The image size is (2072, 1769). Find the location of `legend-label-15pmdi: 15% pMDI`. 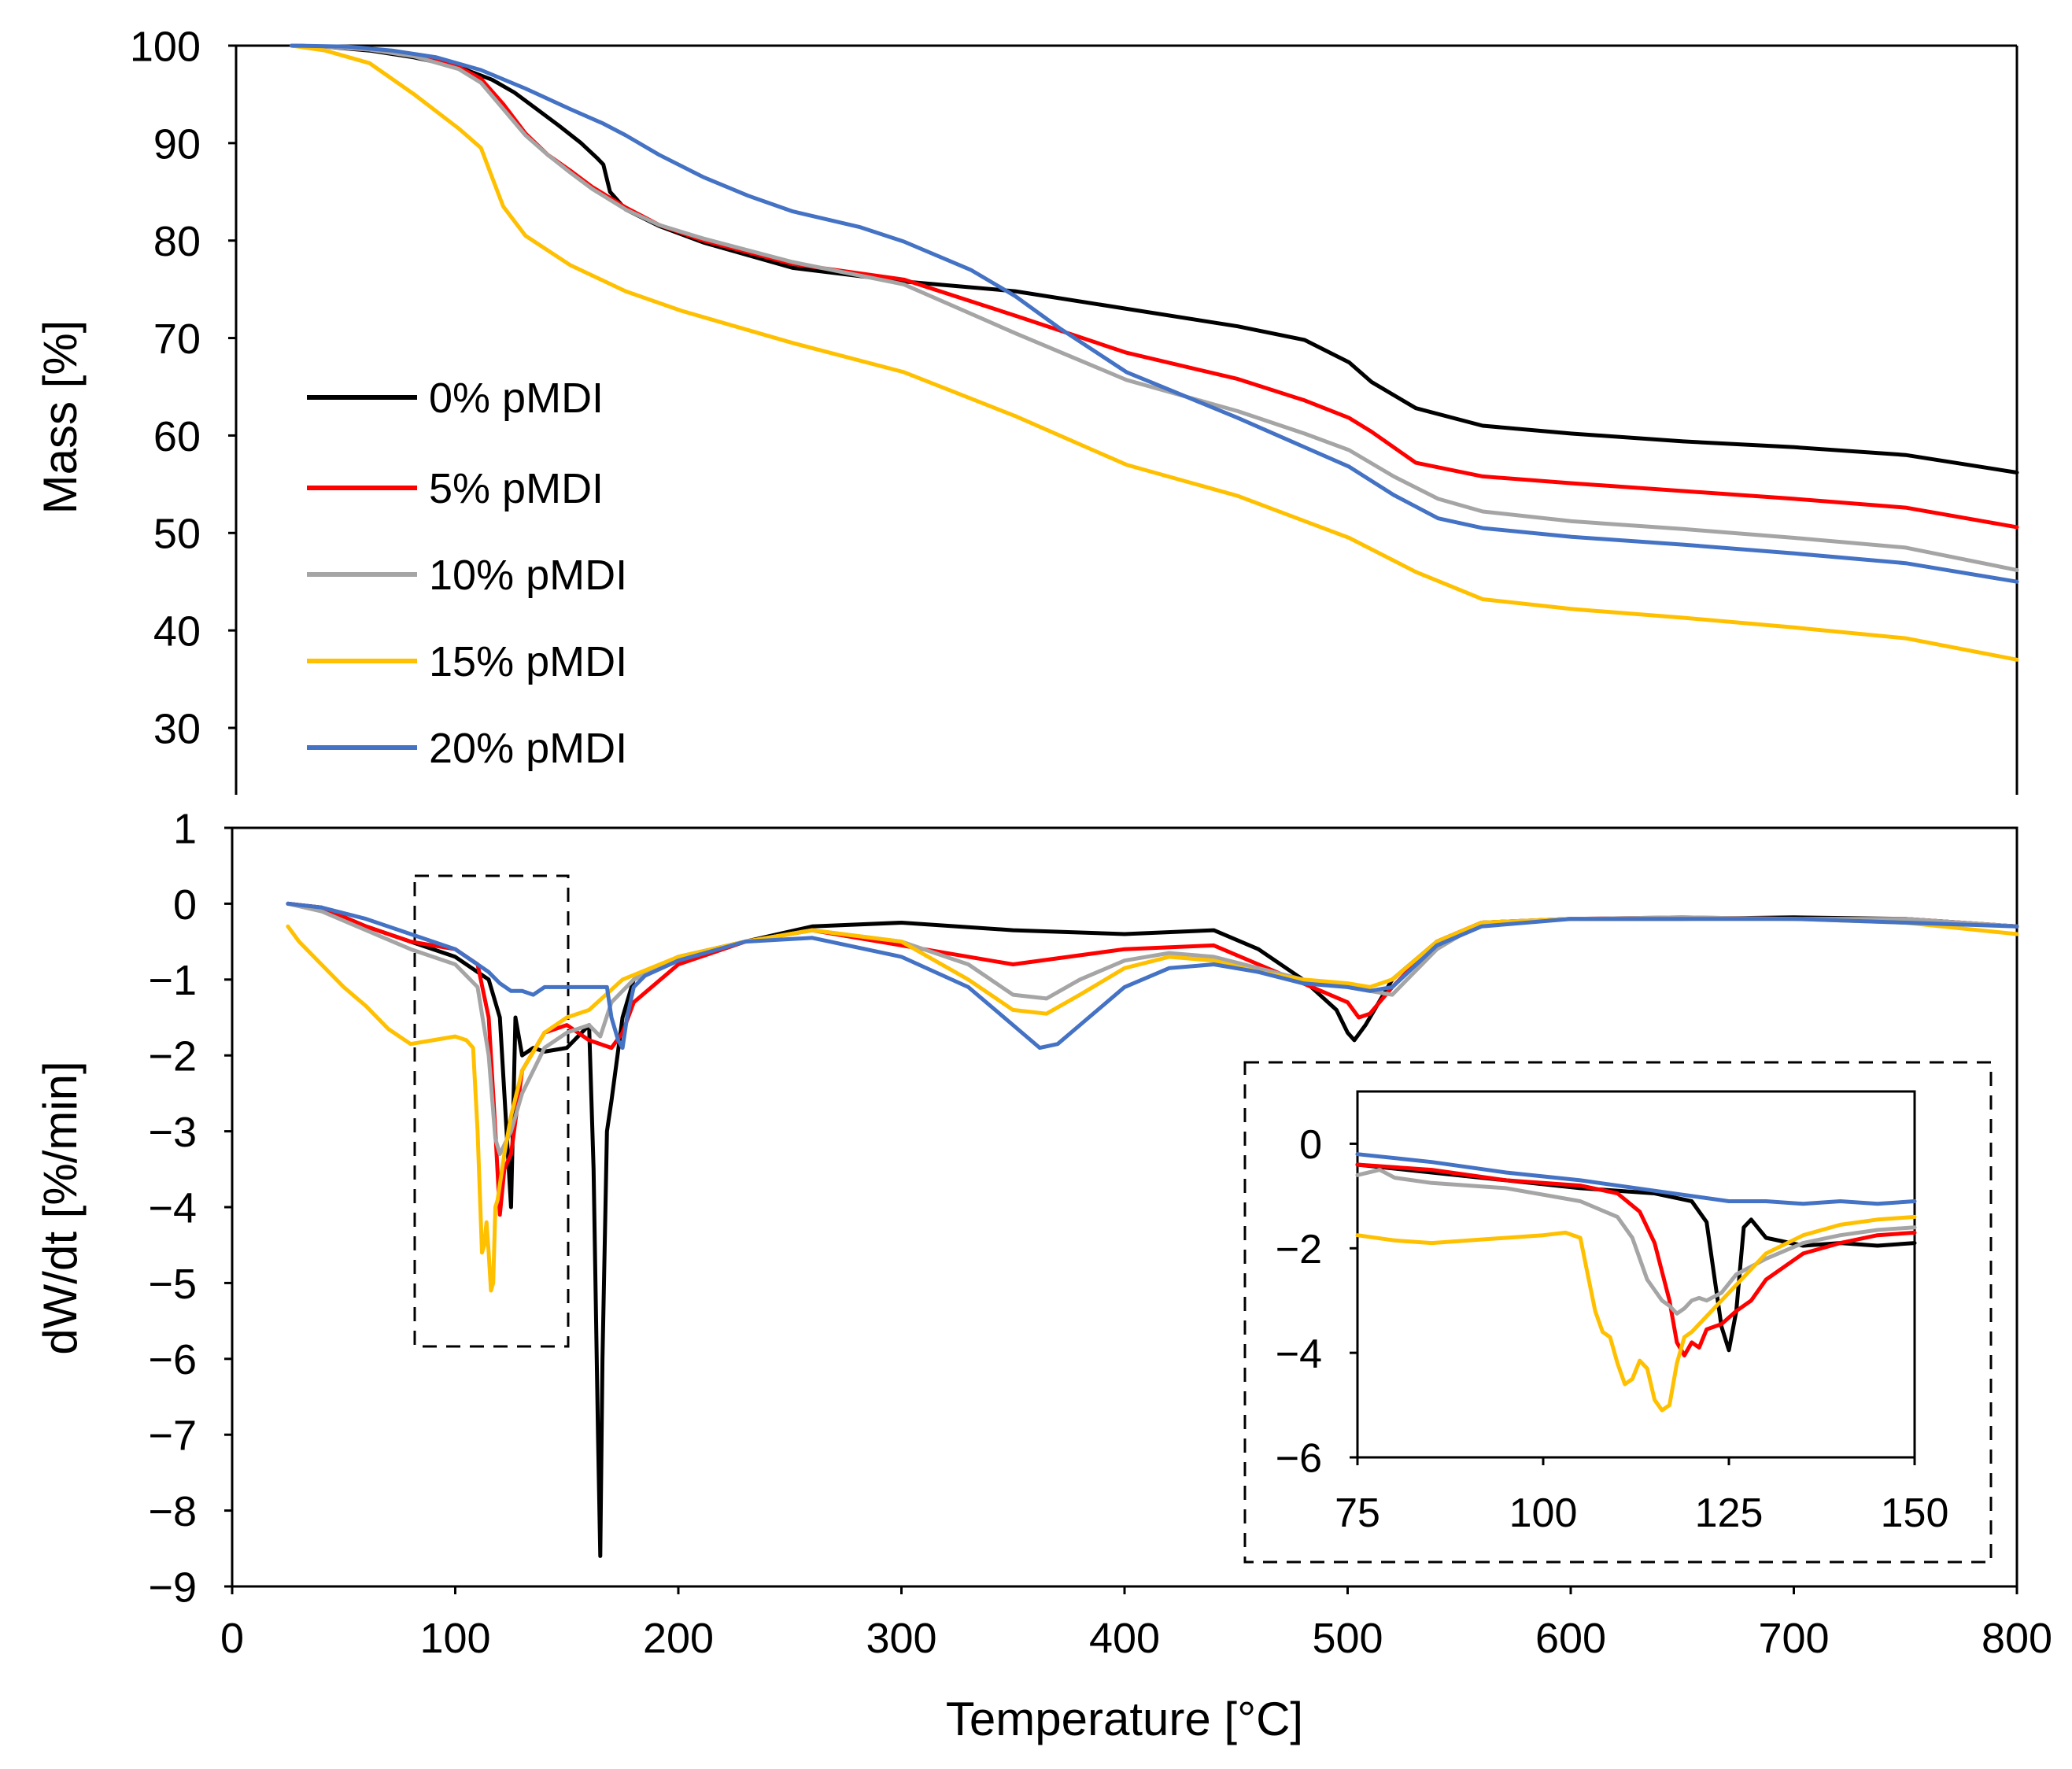

legend-label-15pmdi: 15% pMDI is located at coordinates (528, 661).